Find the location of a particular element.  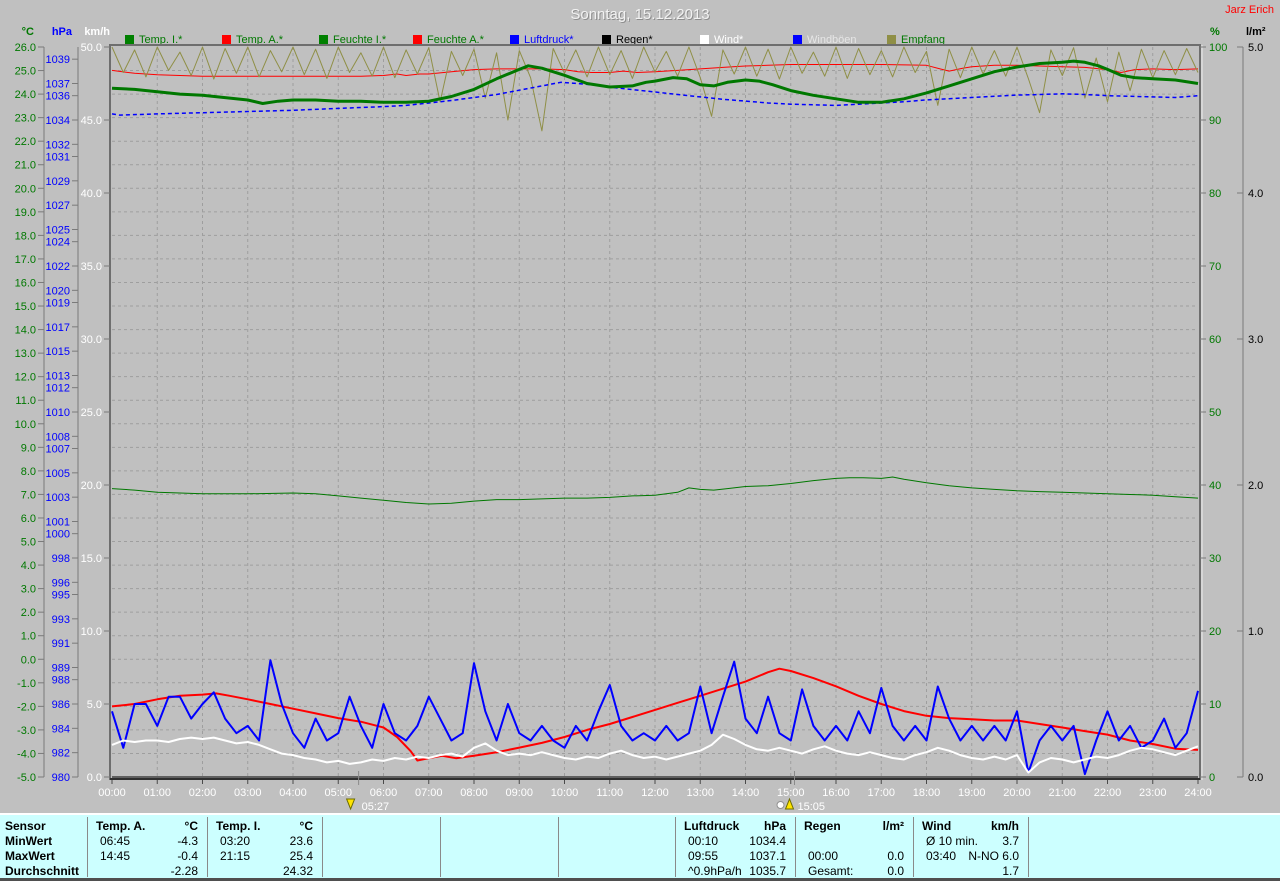

time-tick-label: 02:00 is located at coordinates (203, 793).